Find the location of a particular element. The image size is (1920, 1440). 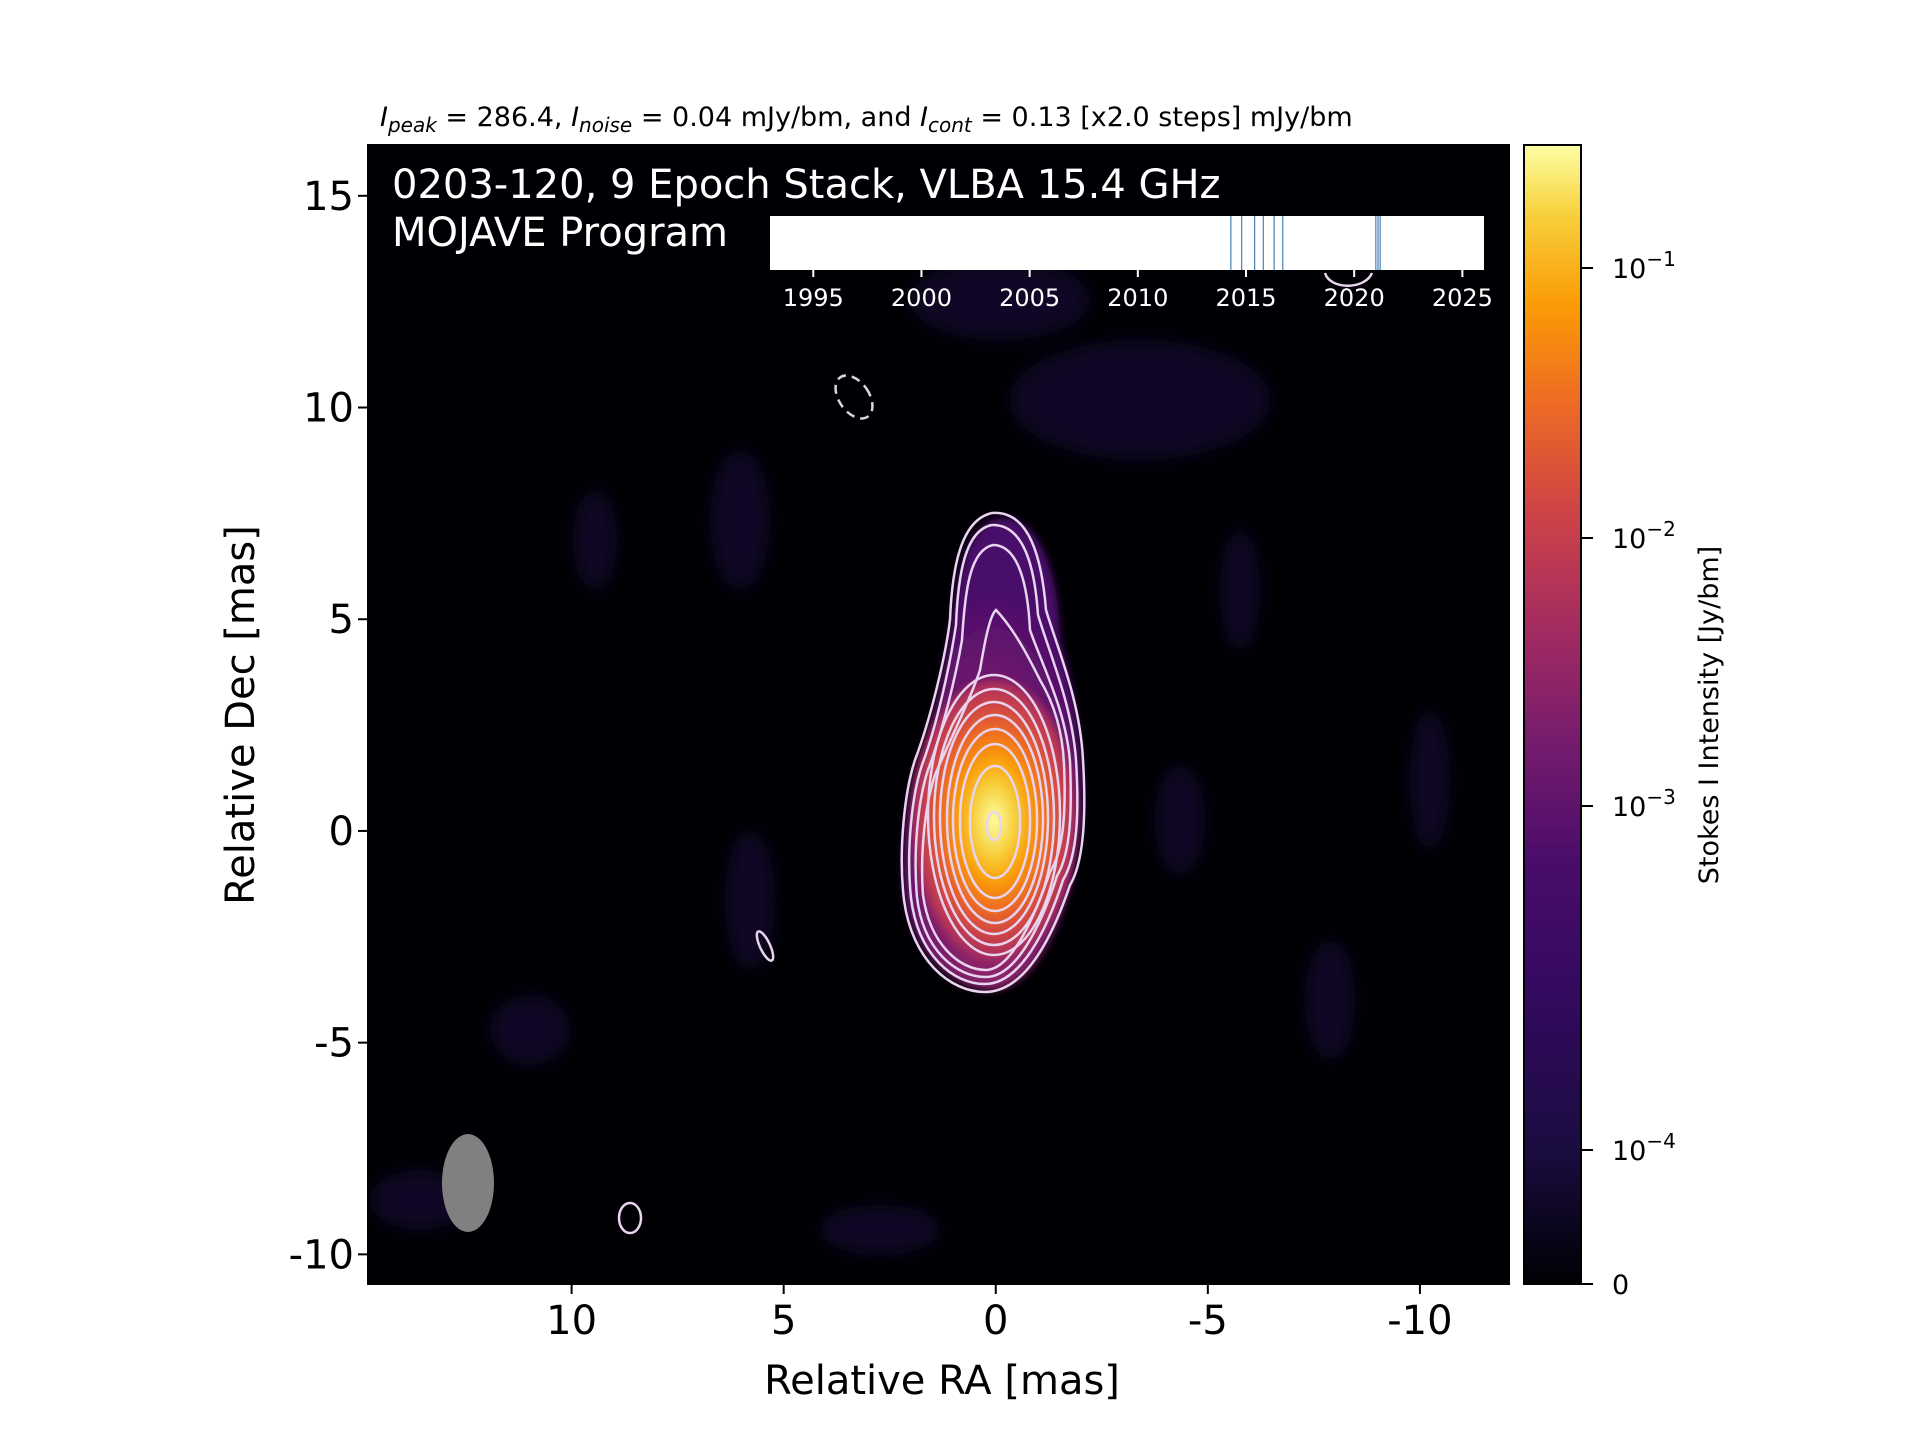

y-tick-label: 10 is located at coordinates (328, 409).